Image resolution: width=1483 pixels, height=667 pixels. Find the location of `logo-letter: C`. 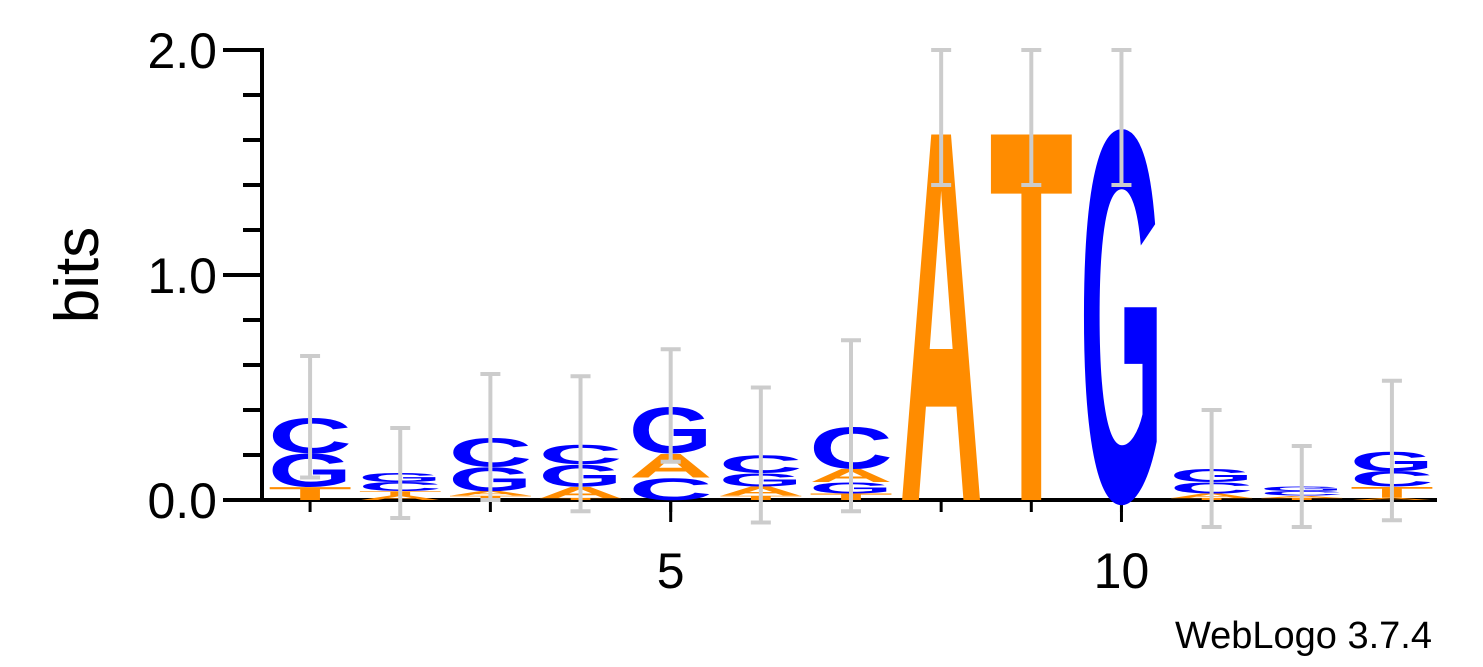

logo-letter: C is located at coordinates (671, 489).